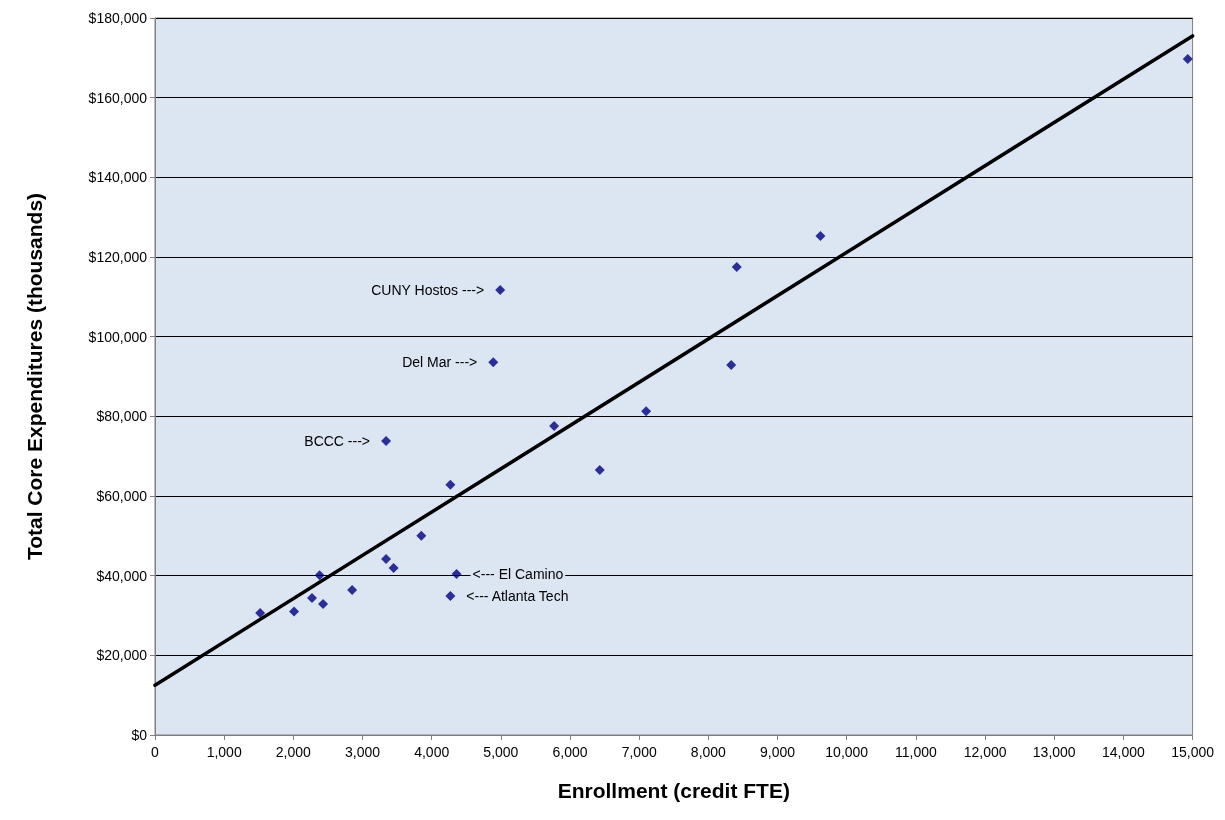 The height and width of the screenshot is (820, 1225). I want to click on annotation: Del Mar --->, so click(440, 362).